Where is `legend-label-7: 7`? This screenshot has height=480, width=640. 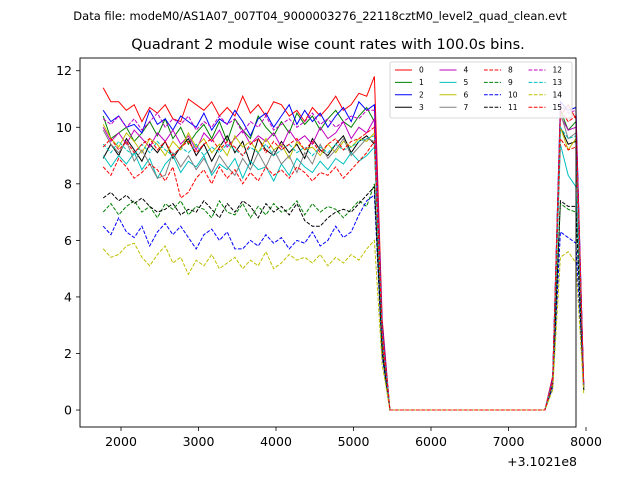
legend-label-7: 7 is located at coordinates (466, 107).